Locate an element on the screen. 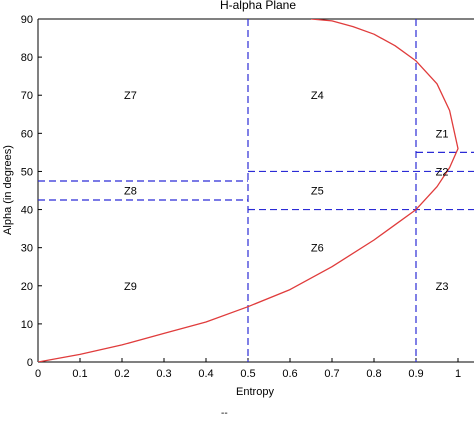 This screenshot has height=421, width=474. y-tick-label: 90 is located at coordinates (27, 20).